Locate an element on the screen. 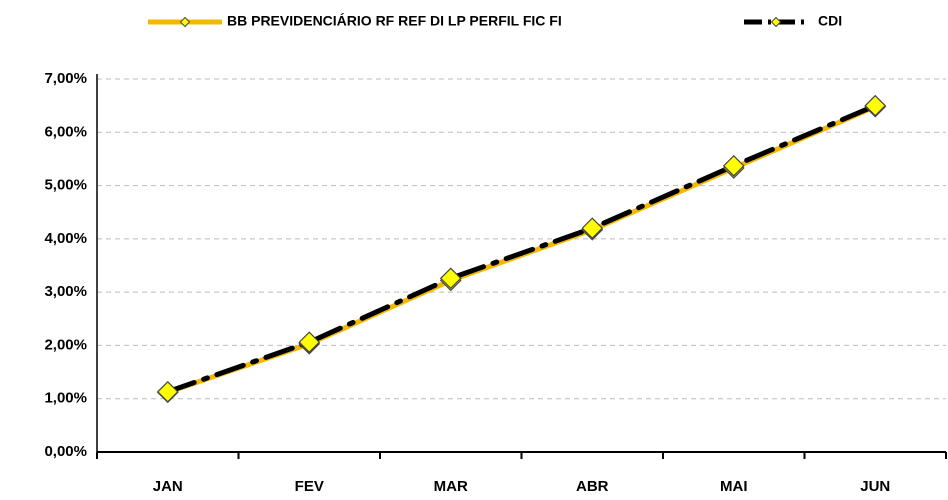  x-tick-label: FEV is located at coordinates (309, 486).